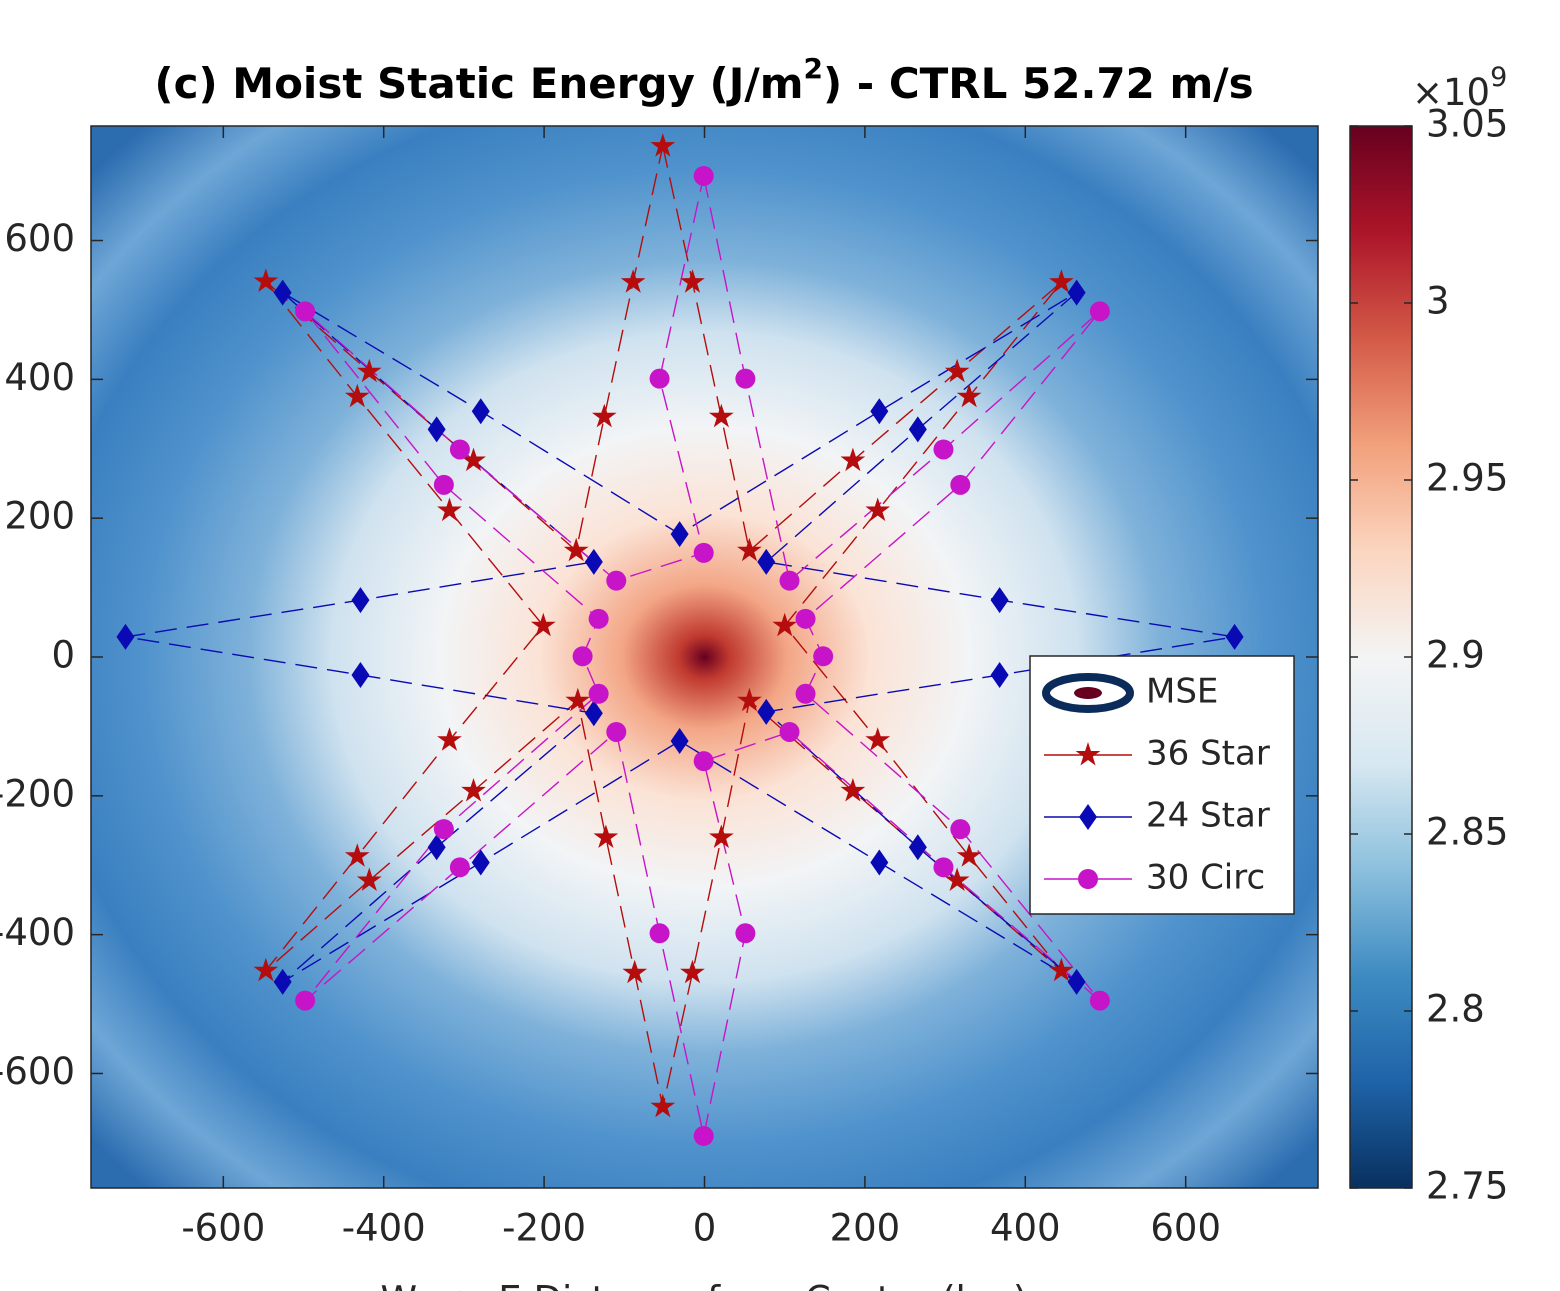 This screenshot has height=1291, width=1560. I want to click on colorbar-multiplier-base: ×10, so click(1451, 92).